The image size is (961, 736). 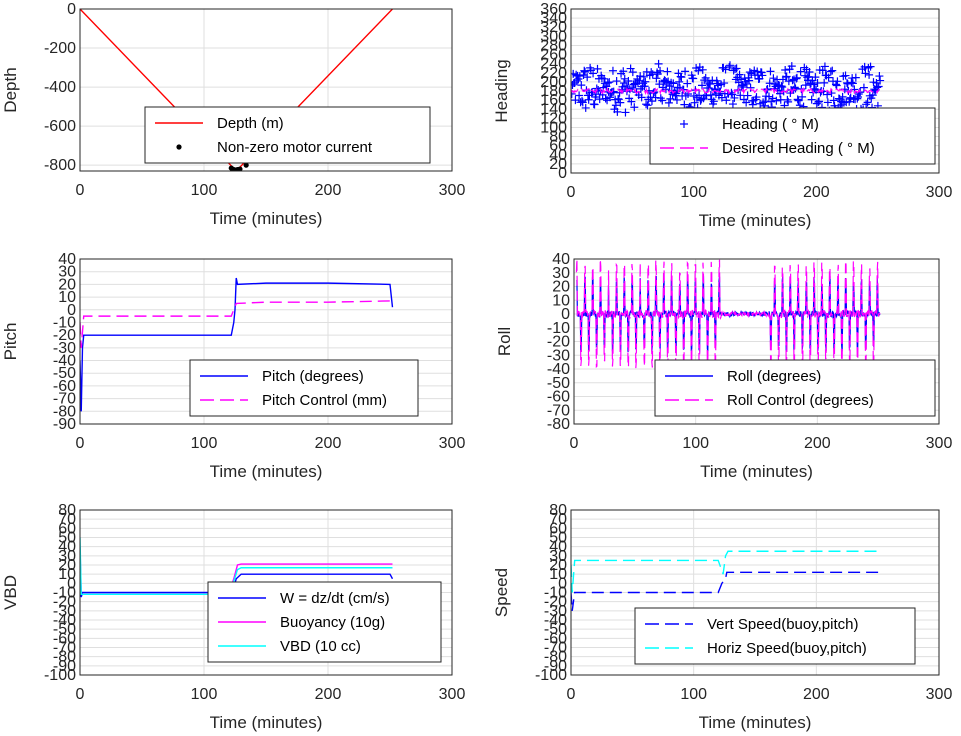 I want to click on legend: Depth (m) Non-zero motor current, so click(x=287, y=135).